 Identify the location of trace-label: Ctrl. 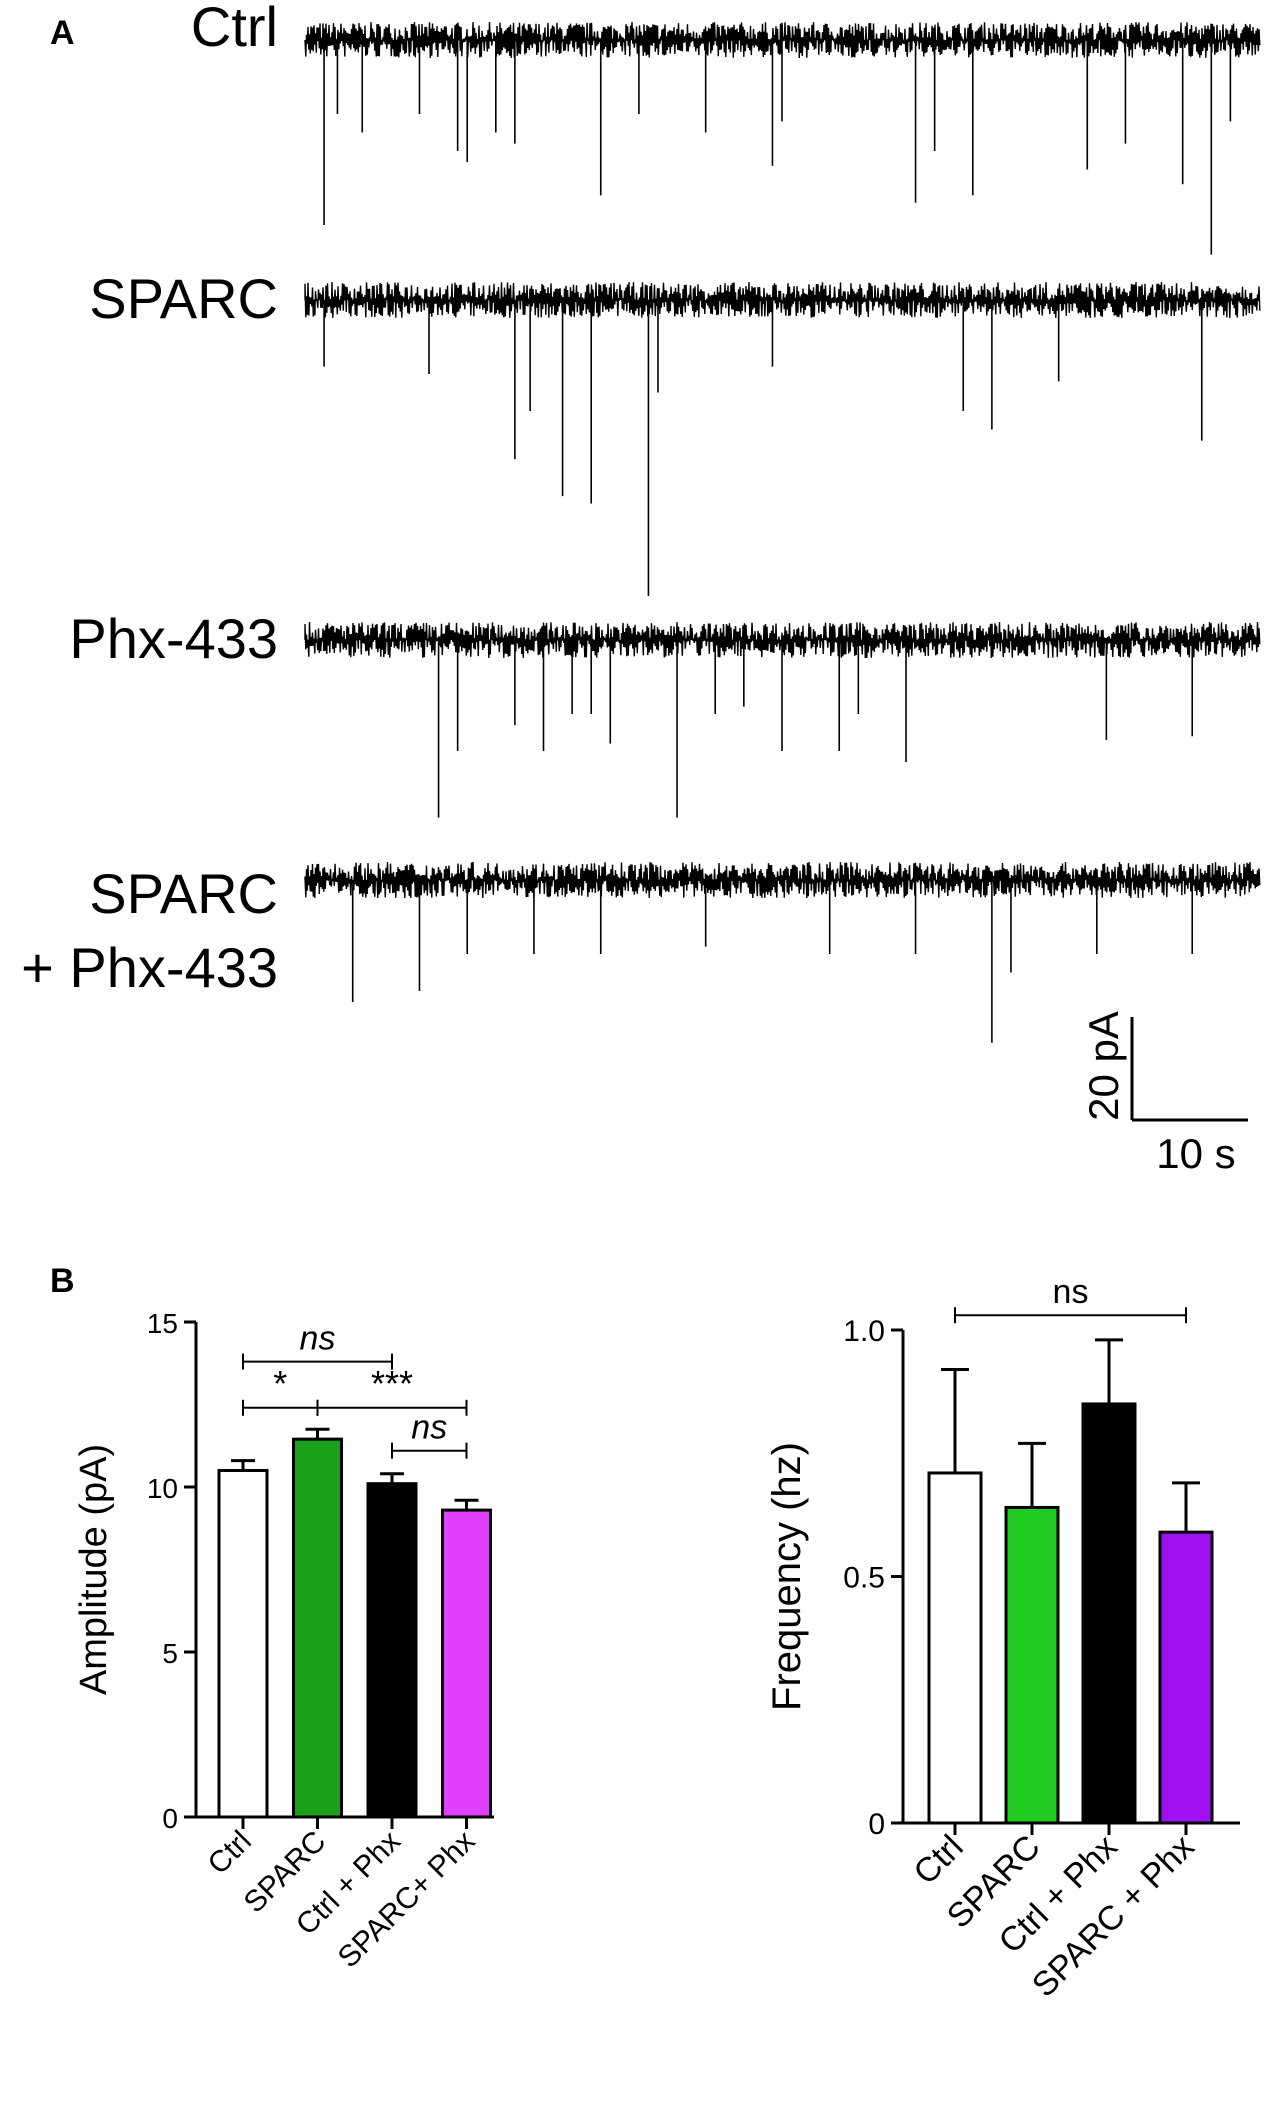
(234, 29).